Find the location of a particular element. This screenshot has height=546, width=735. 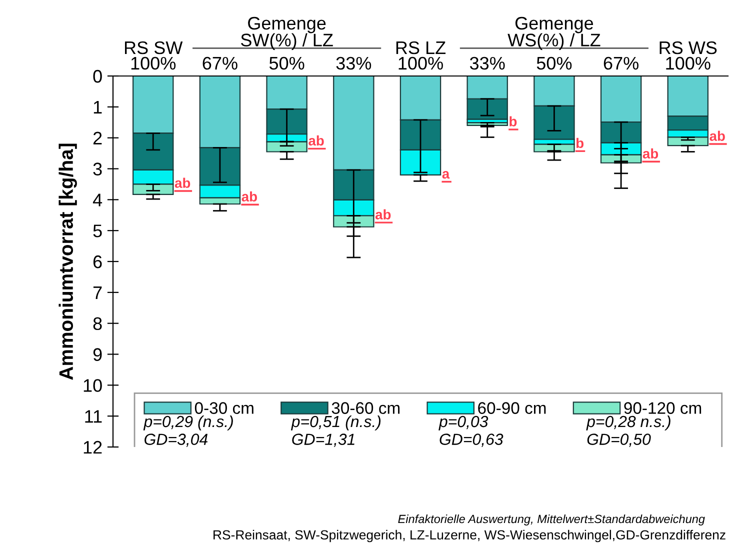

annotation: p=0,29 (n.s.) GD=3,04 is located at coordinates (188, 431).